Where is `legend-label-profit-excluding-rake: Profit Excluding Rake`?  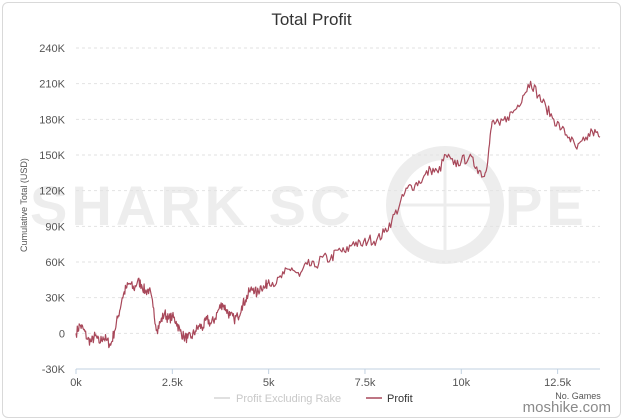 legend-label-profit-excluding-rake: Profit Excluding Rake is located at coordinates (288, 399).